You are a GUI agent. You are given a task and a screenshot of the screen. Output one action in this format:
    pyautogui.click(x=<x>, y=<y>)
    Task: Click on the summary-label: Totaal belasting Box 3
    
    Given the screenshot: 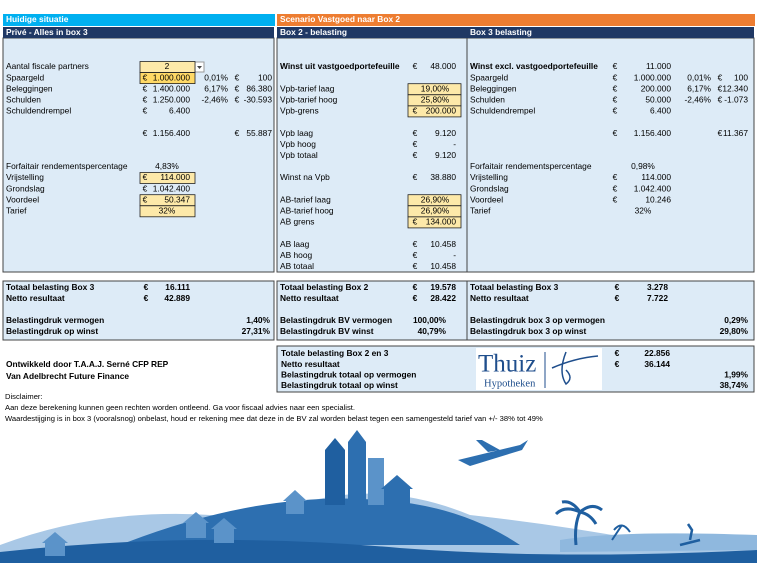 What is the action you would take?
    pyautogui.click(x=514, y=287)
    